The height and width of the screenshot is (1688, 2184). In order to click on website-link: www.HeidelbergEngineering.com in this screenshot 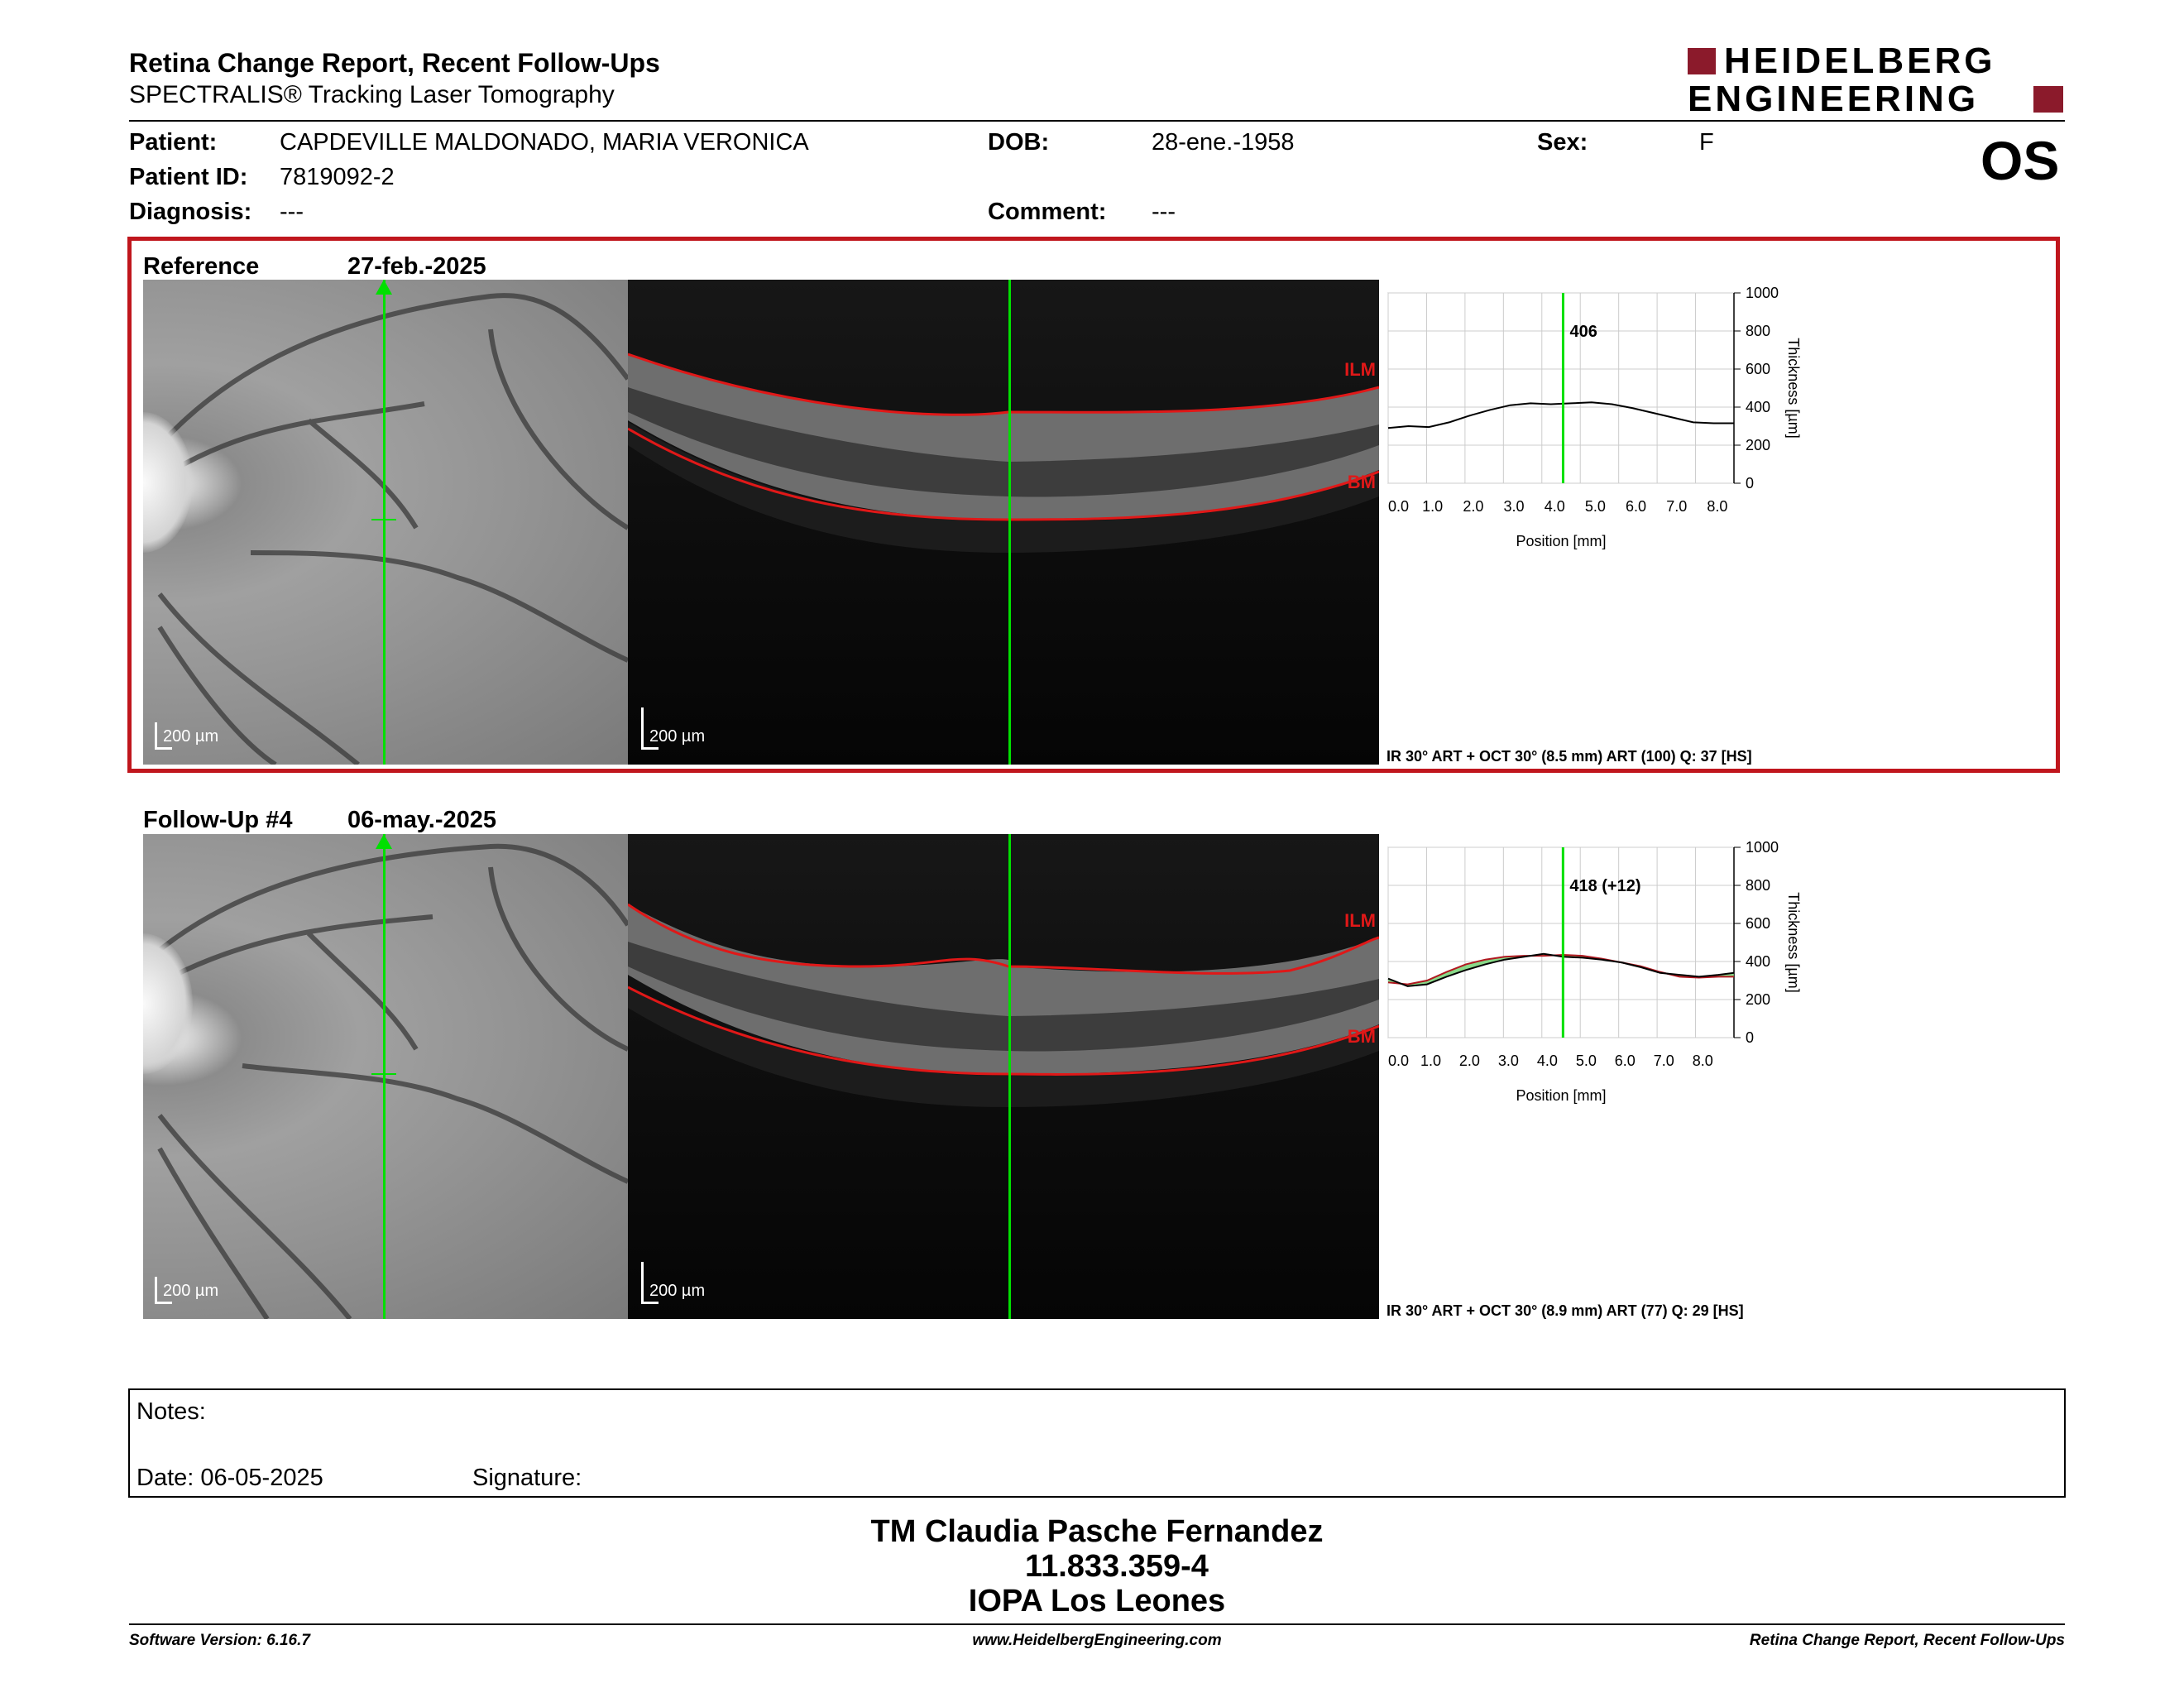, I will do `click(1097, 1640)`.